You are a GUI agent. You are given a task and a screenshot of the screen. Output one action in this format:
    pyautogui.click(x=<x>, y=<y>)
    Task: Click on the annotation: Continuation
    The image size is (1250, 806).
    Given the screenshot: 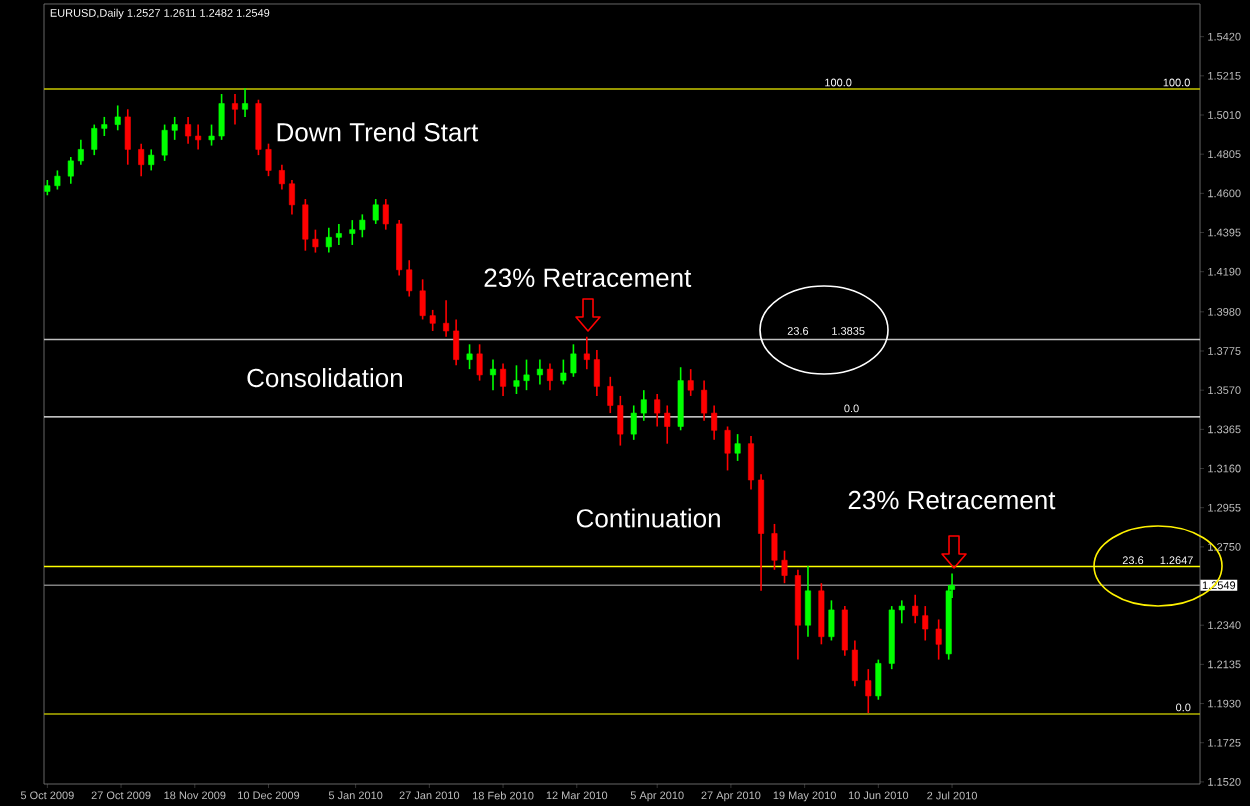 What is the action you would take?
    pyautogui.click(x=648, y=518)
    